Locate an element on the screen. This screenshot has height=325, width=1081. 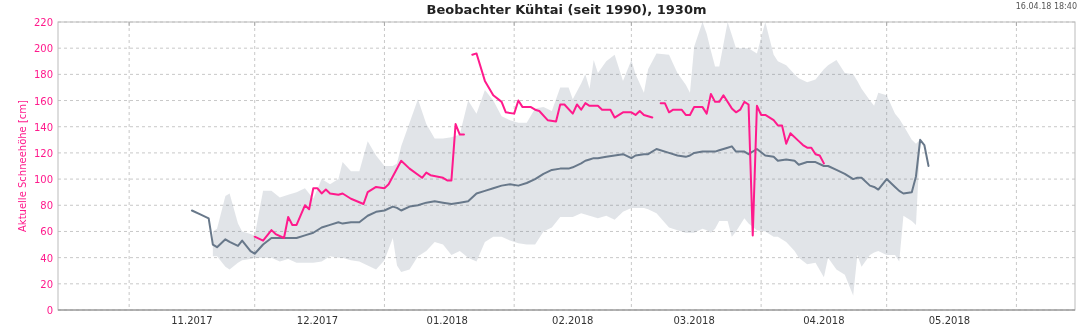
x-tick-label: 03.2018 is located at coordinates (694, 320).